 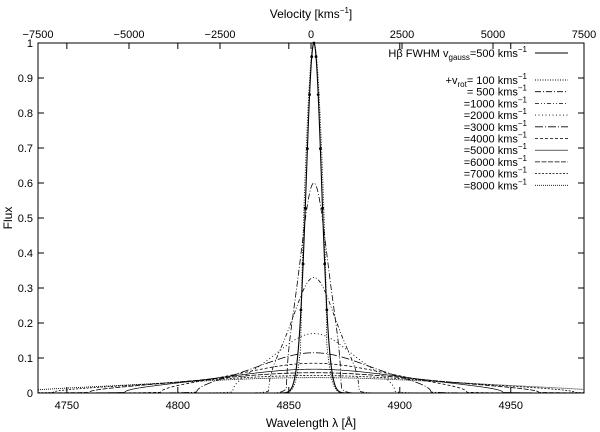 What do you see at coordinates (496, 102) in the screenshot?
I see `legend-label-3: =1000 kms−1` at bounding box center [496, 102].